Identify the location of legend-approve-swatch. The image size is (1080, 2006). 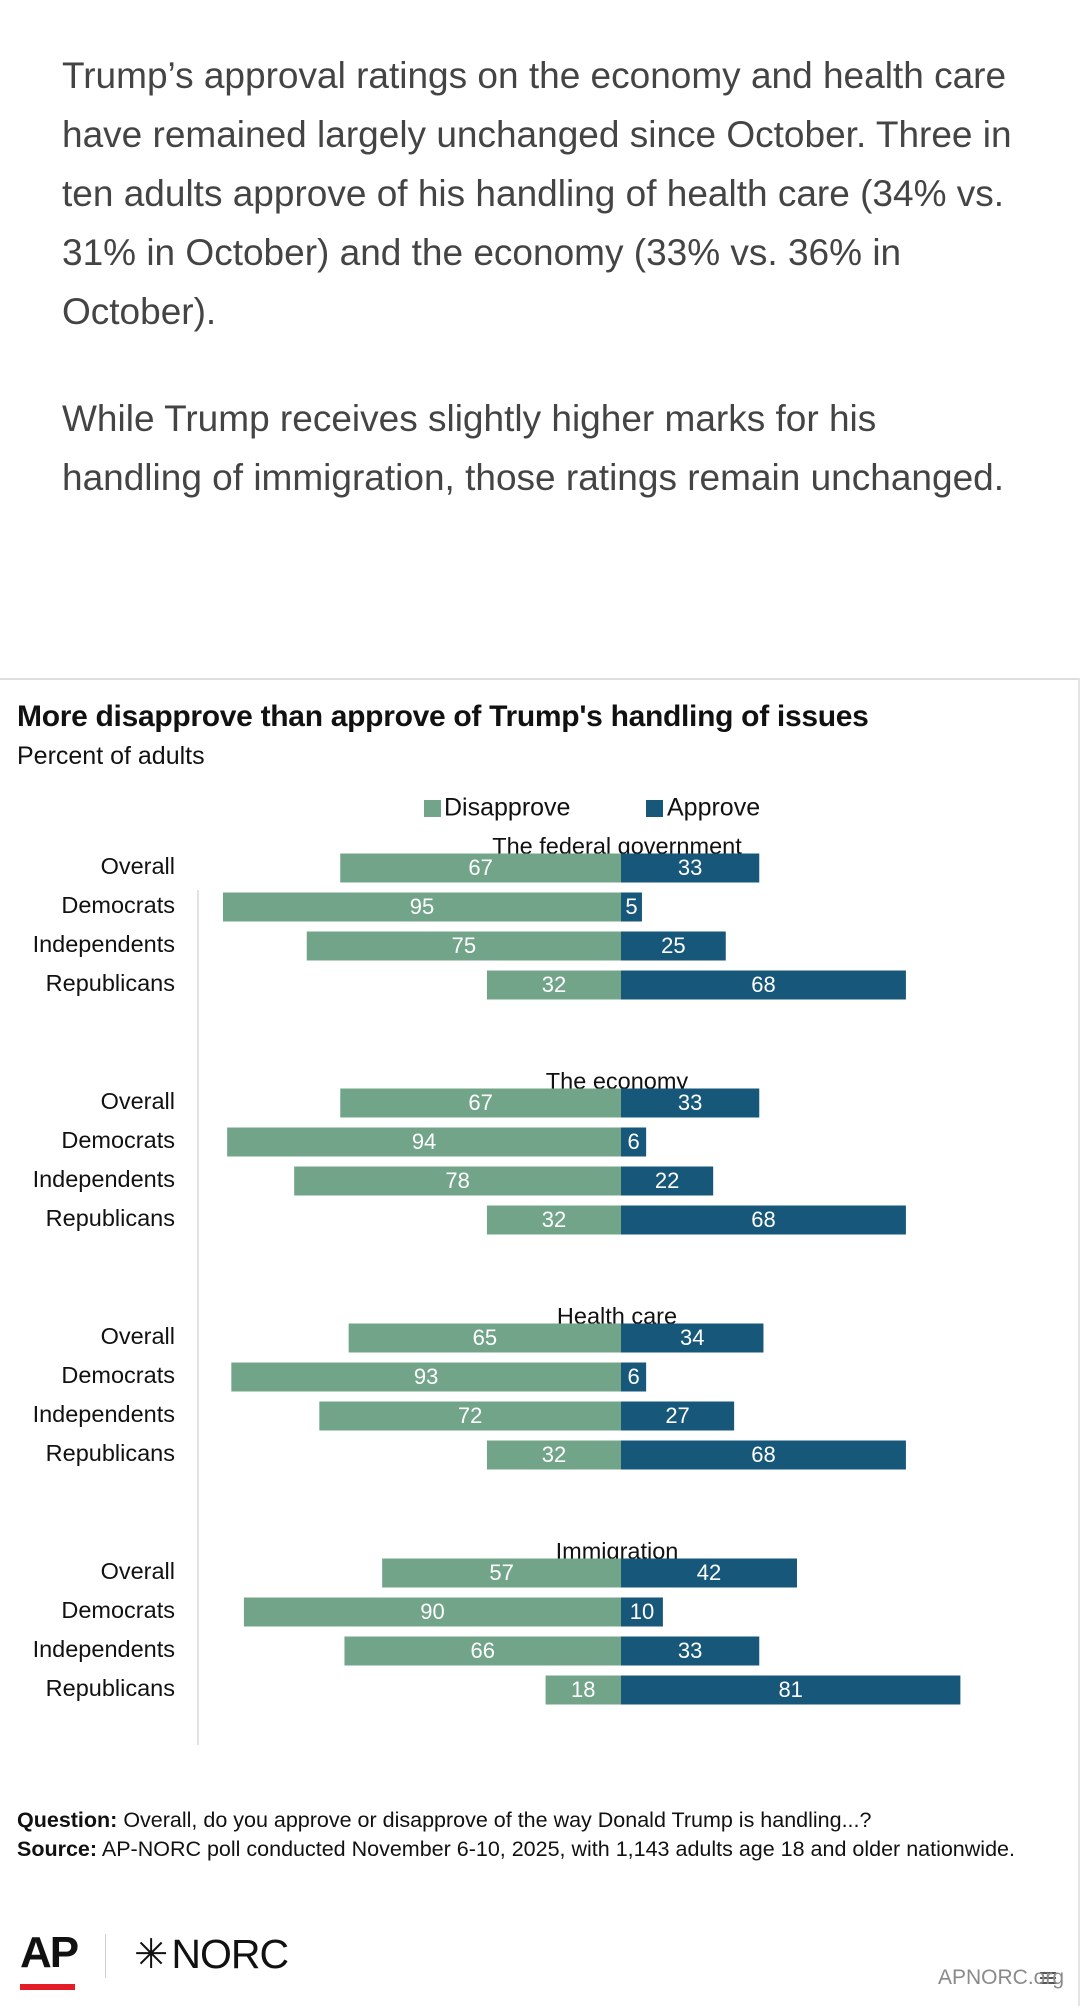
(654, 808).